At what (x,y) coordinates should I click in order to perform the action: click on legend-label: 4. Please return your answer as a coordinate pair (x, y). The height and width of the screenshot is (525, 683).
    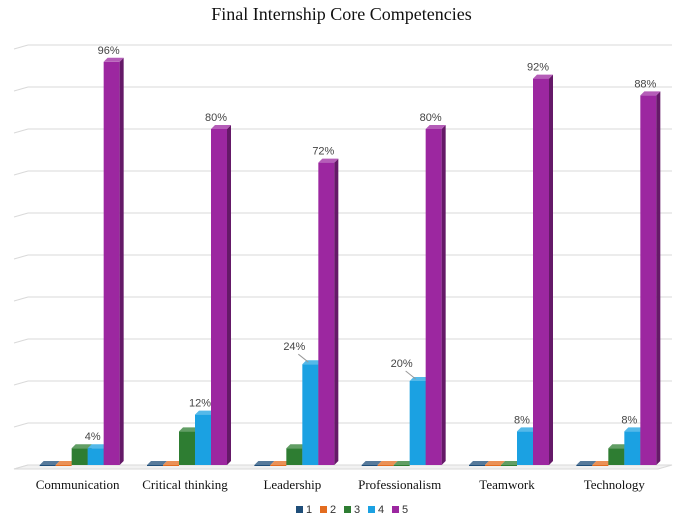
    Looking at the image, I should click on (381, 510).